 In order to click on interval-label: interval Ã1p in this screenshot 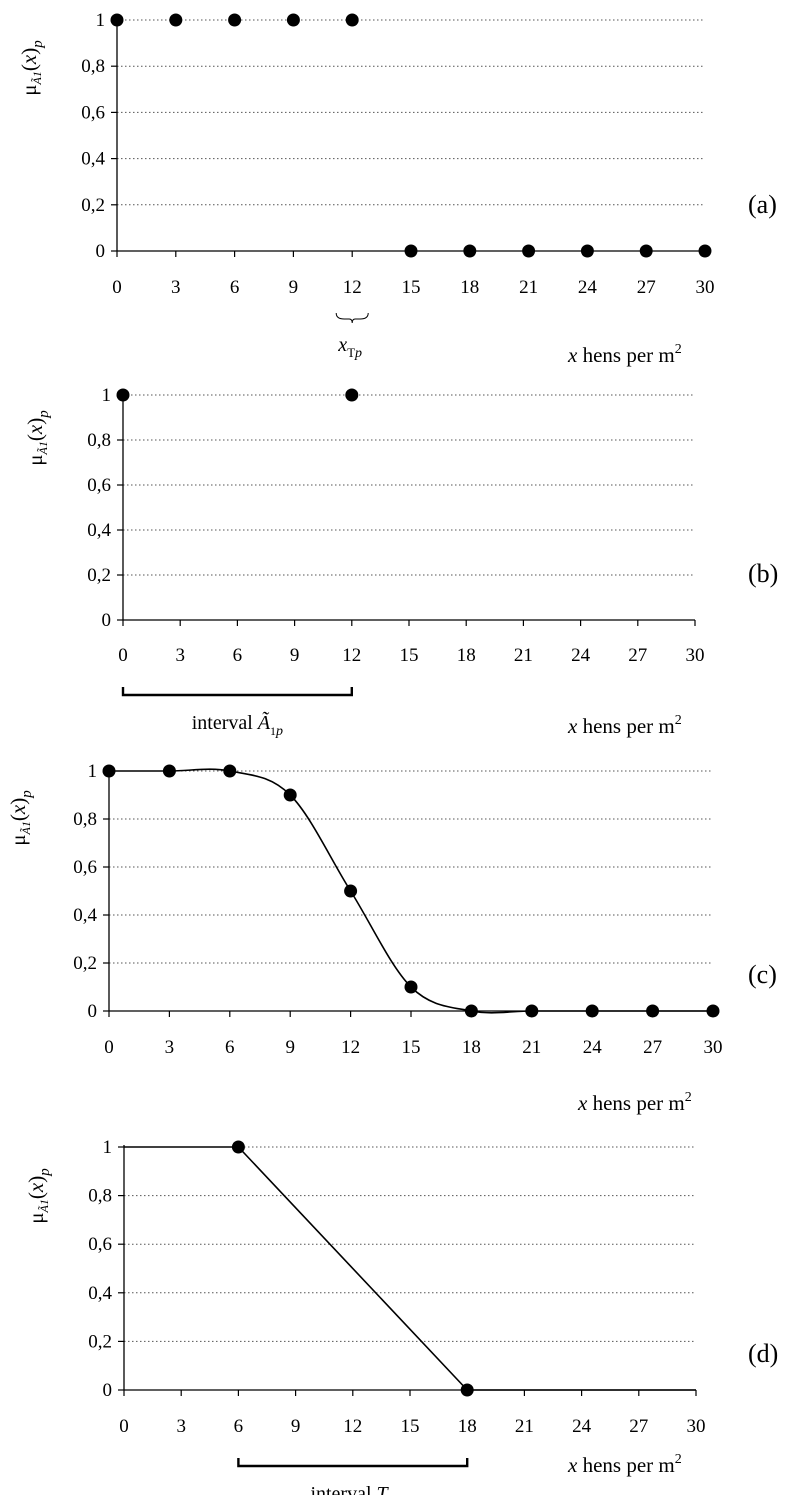, I will do `click(237, 724)`.